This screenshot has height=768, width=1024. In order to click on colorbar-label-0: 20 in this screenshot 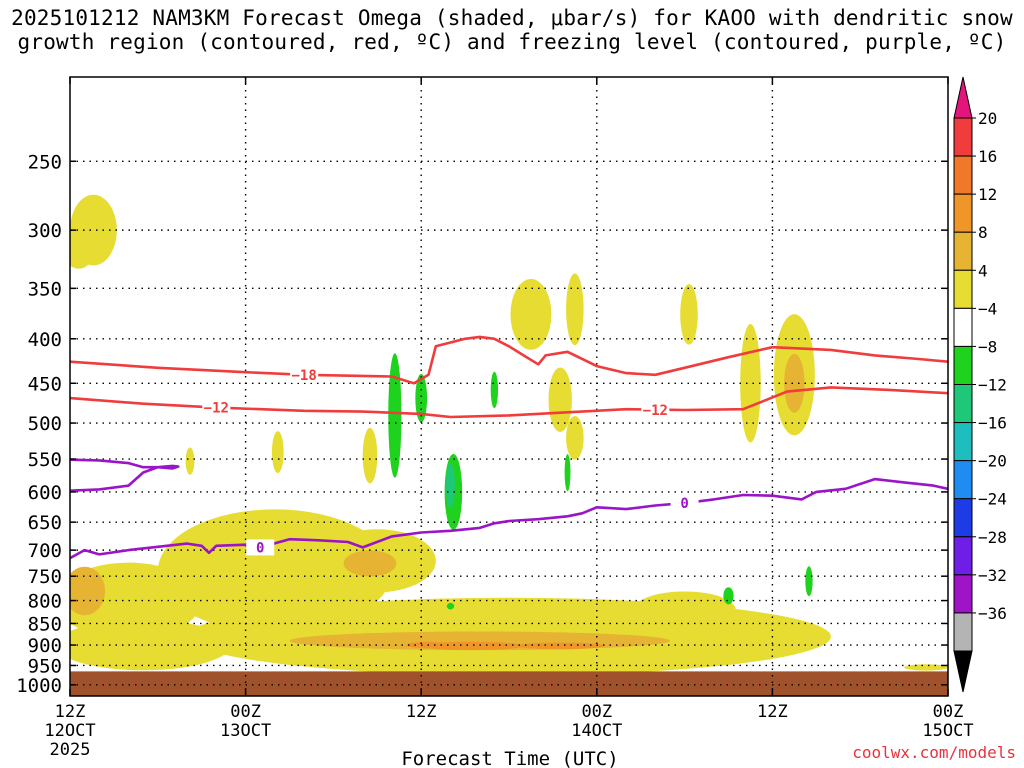, I will do `click(987, 118)`.